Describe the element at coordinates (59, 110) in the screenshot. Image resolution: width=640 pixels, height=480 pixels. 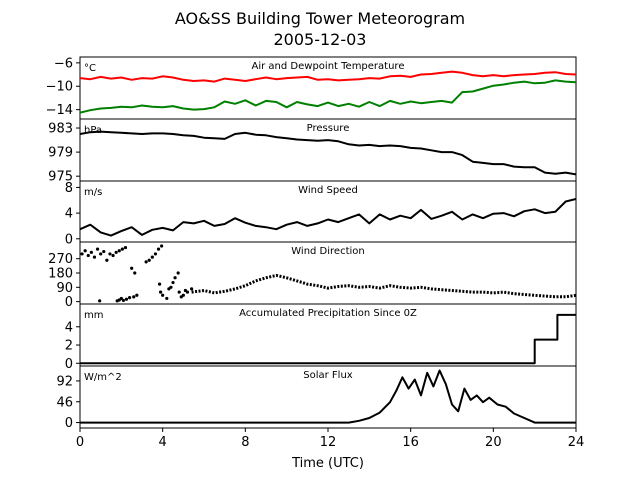
I see `y-tick-label: −14` at that location.